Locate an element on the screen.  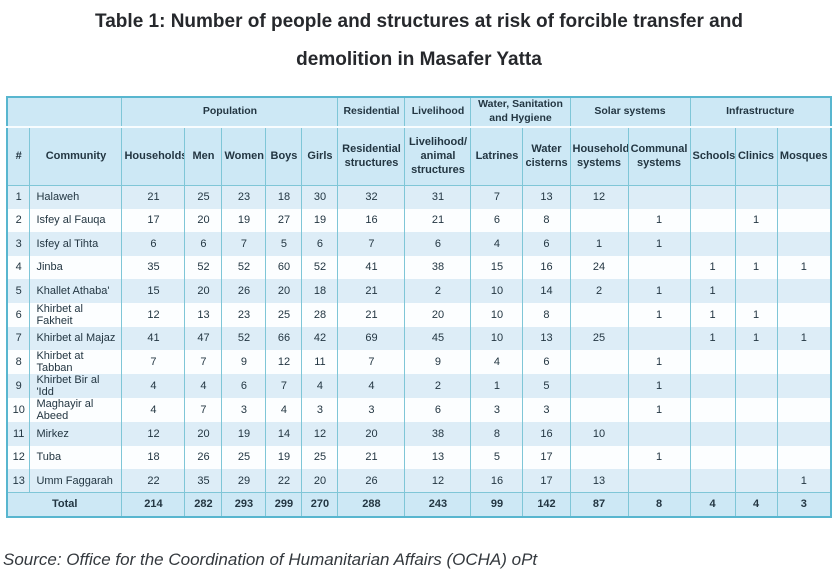
value-cell: 4 is located at coordinates (153, 386).